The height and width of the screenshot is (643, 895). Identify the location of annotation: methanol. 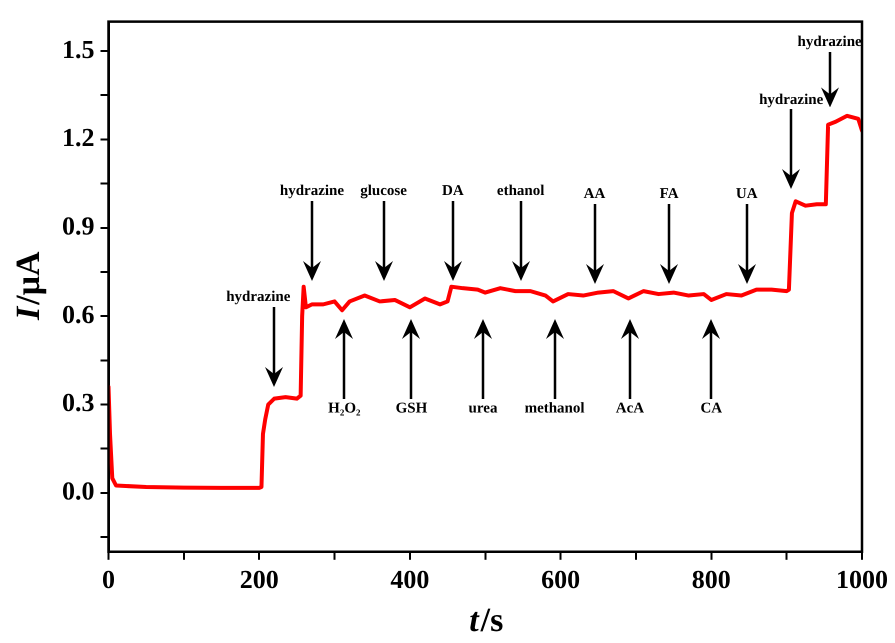
(554, 408).